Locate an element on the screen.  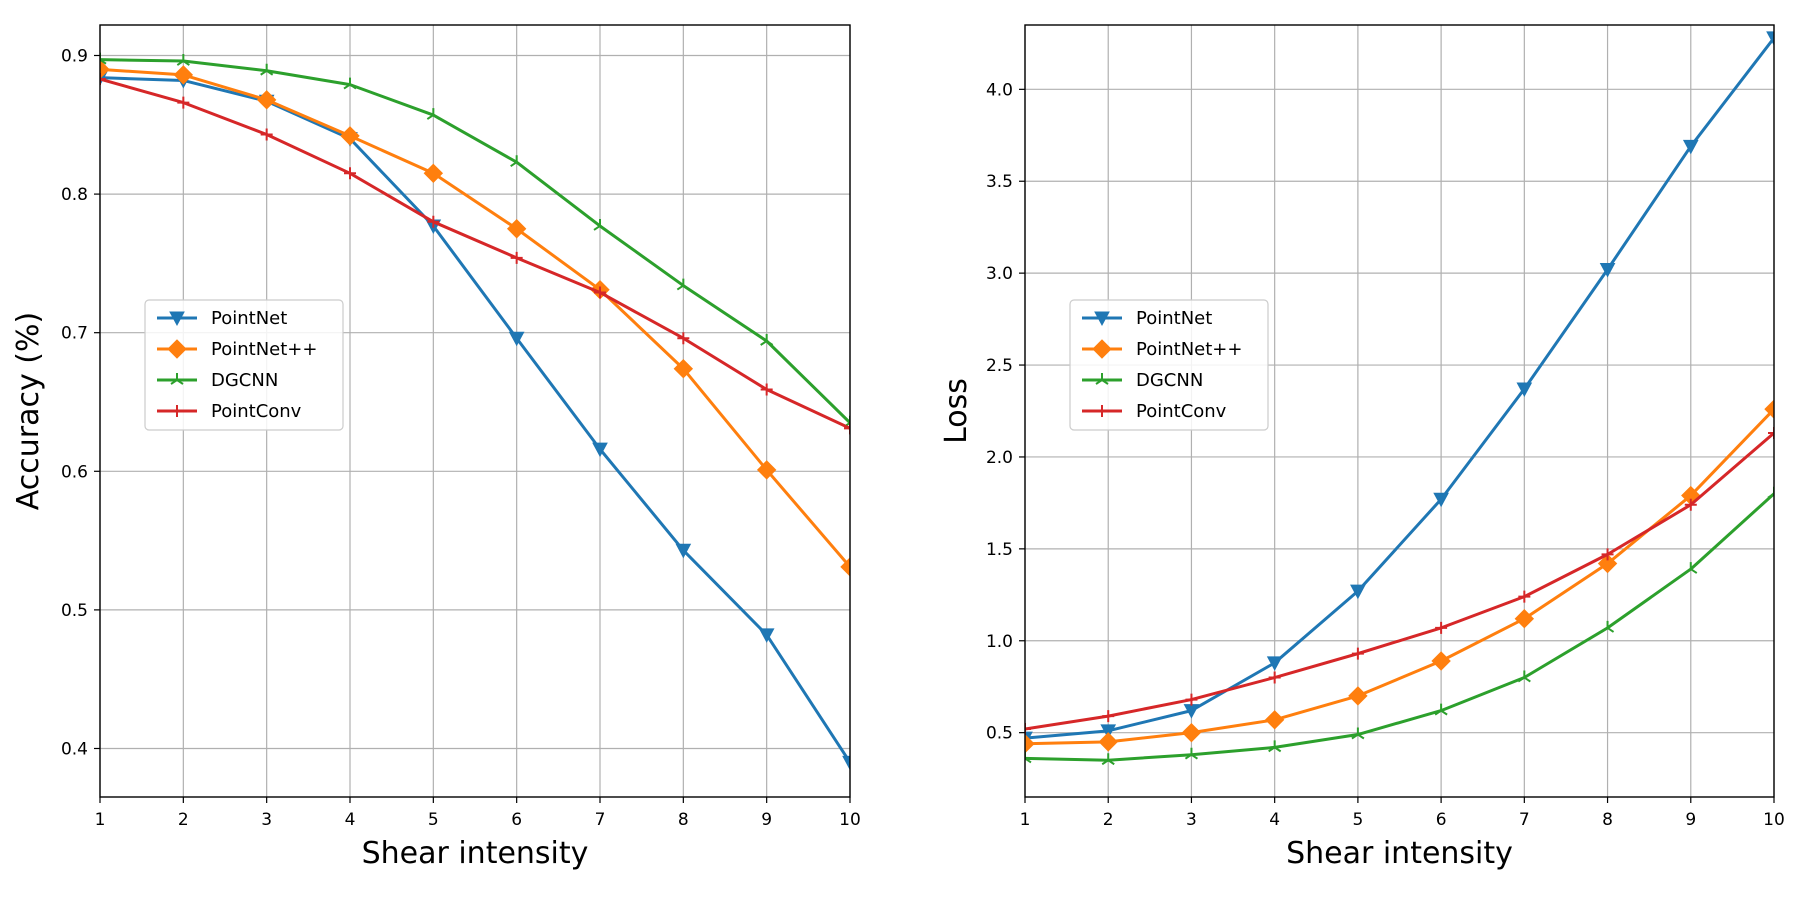
y-tick-label: 0.9 is located at coordinates (74, 56).